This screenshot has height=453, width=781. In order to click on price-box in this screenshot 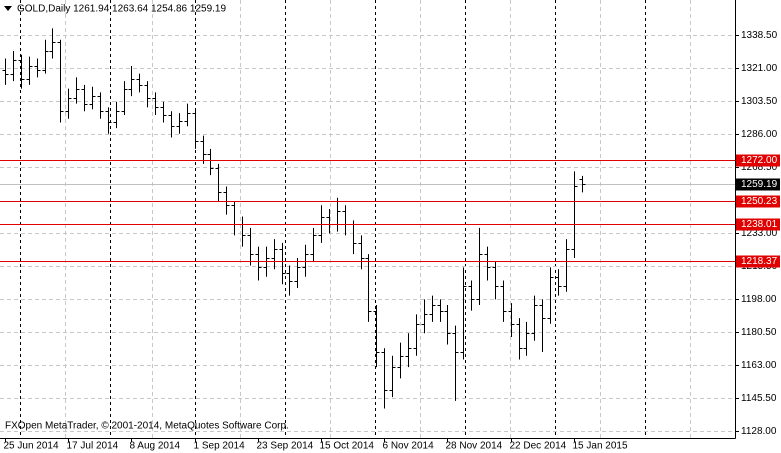, I will do `click(758, 184)`.